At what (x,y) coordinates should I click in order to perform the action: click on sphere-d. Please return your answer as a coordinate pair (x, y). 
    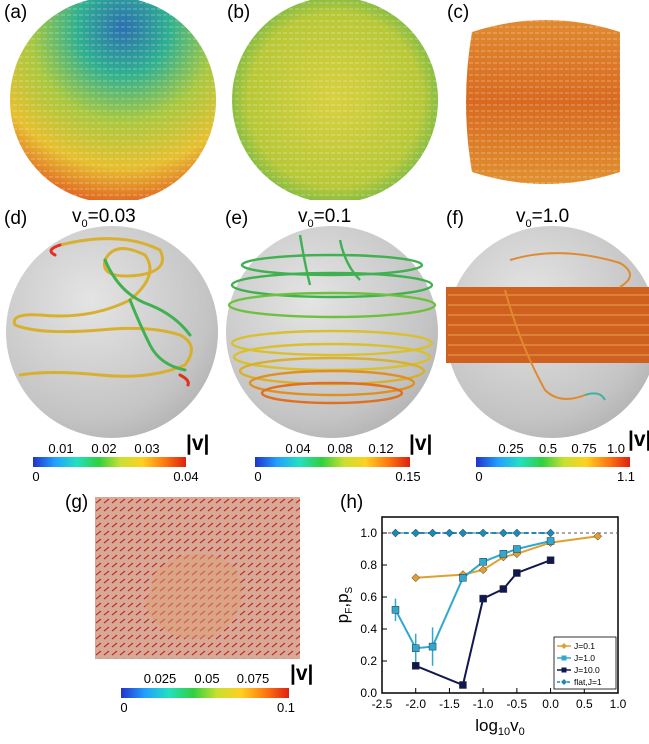
    Looking at the image, I should click on (112, 332).